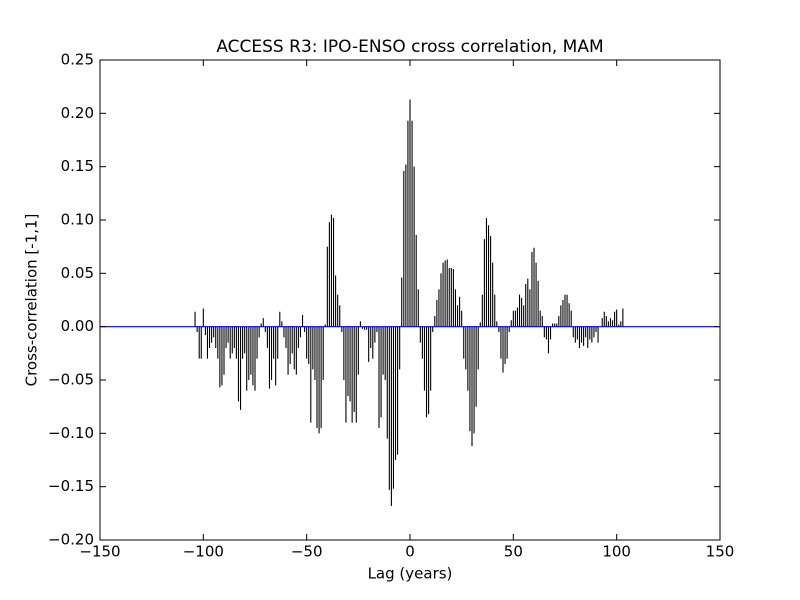 The width and height of the screenshot is (800, 600). I want to click on x-tick-label: −50, so click(307, 552).